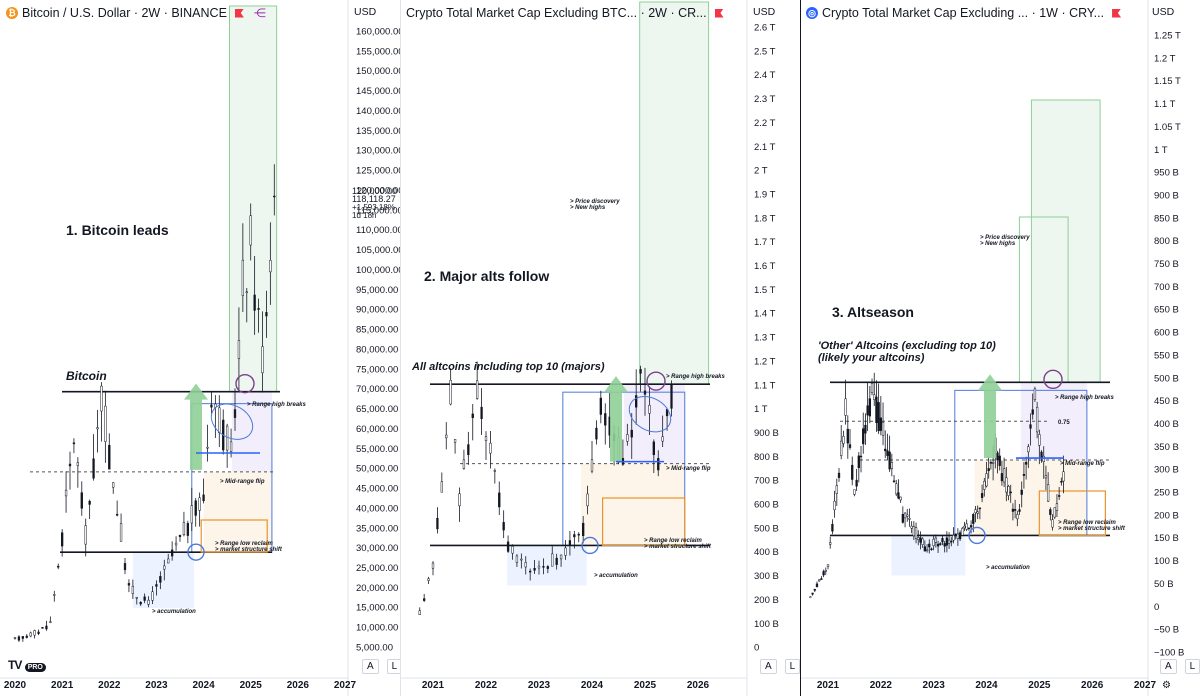  I want to click on price-tick-label: 1.6 T, so click(765, 266).